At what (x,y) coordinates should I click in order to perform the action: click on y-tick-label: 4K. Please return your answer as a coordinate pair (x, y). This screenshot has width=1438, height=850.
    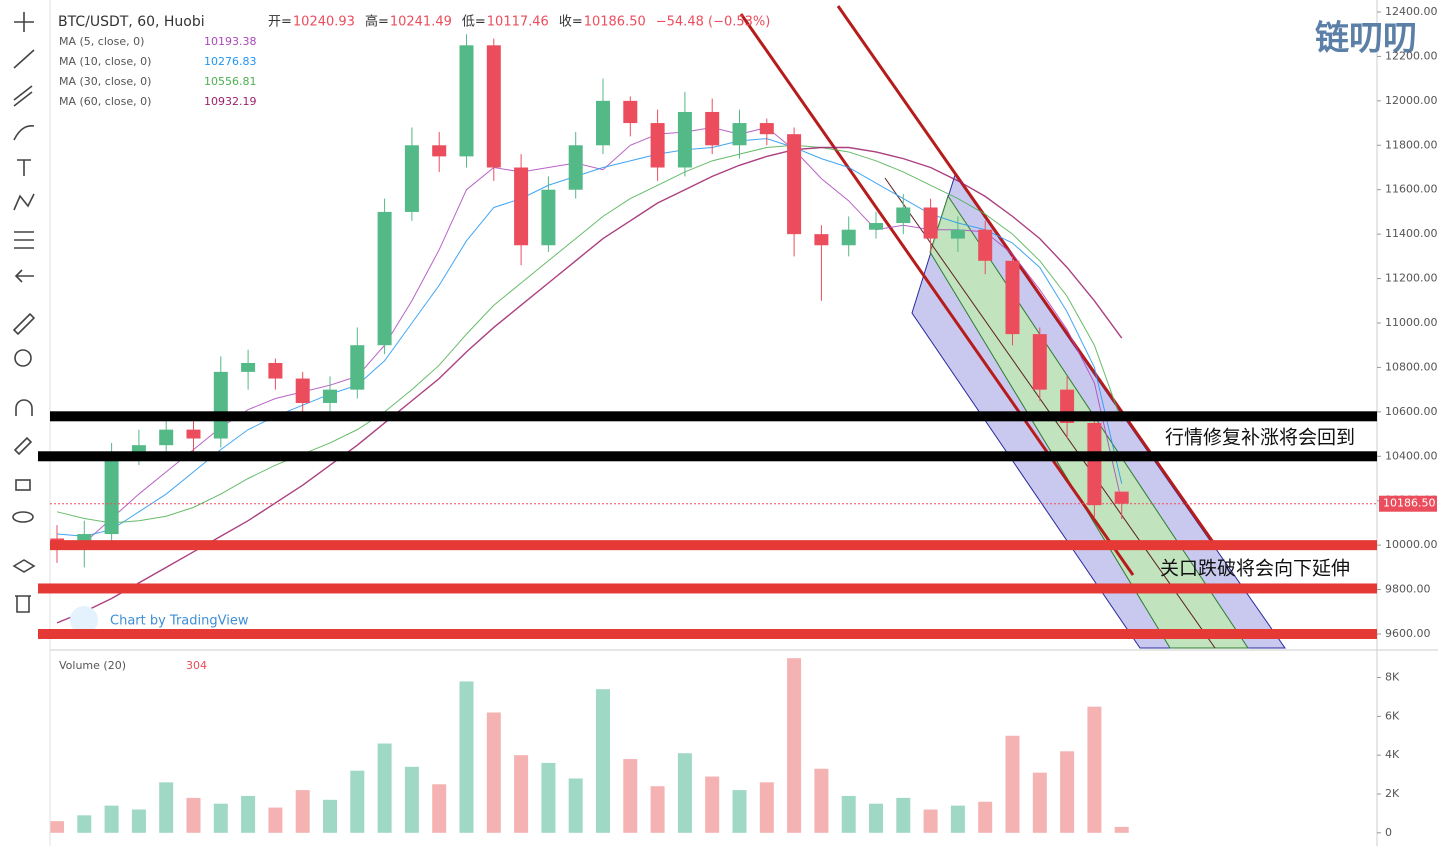
    Looking at the image, I should click on (1392, 754).